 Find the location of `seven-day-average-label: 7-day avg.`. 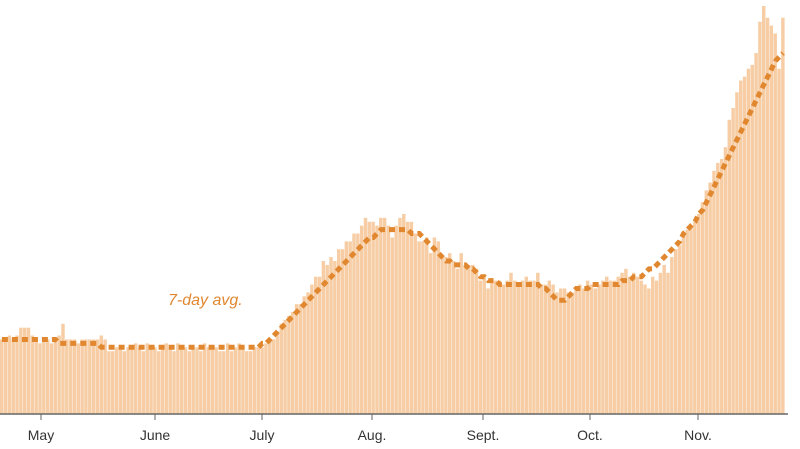

seven-day-average-label: 7-day avg. is located at coordinates (205, 300).